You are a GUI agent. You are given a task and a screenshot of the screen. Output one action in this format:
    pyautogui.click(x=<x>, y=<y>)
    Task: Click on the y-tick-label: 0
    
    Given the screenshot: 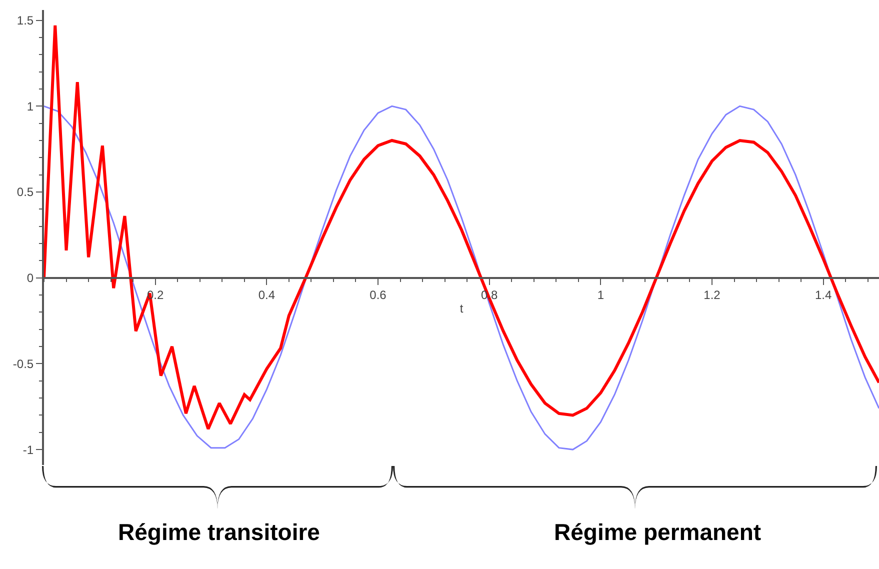 What is the action you would take?
    pyautogui.click(x=30, y=278)
    